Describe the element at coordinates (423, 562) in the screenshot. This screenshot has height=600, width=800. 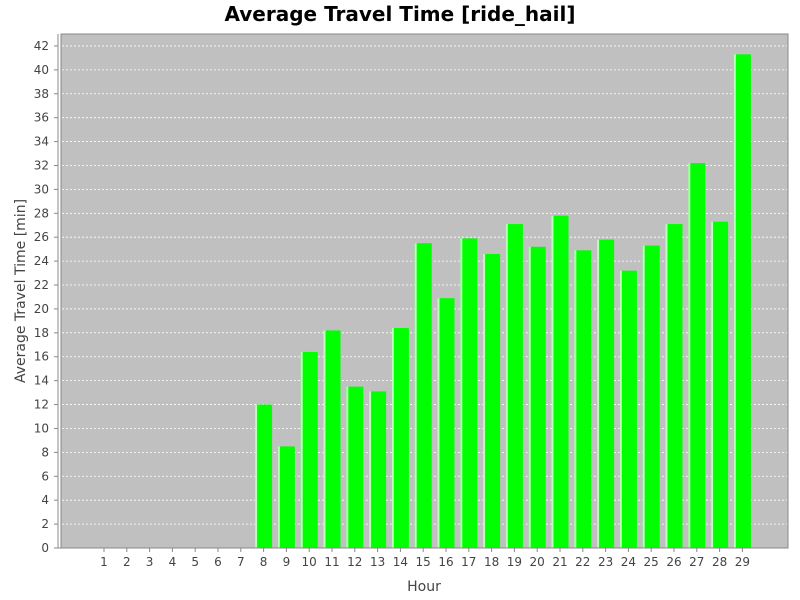
I see `x-tick-label: 15` at that location.